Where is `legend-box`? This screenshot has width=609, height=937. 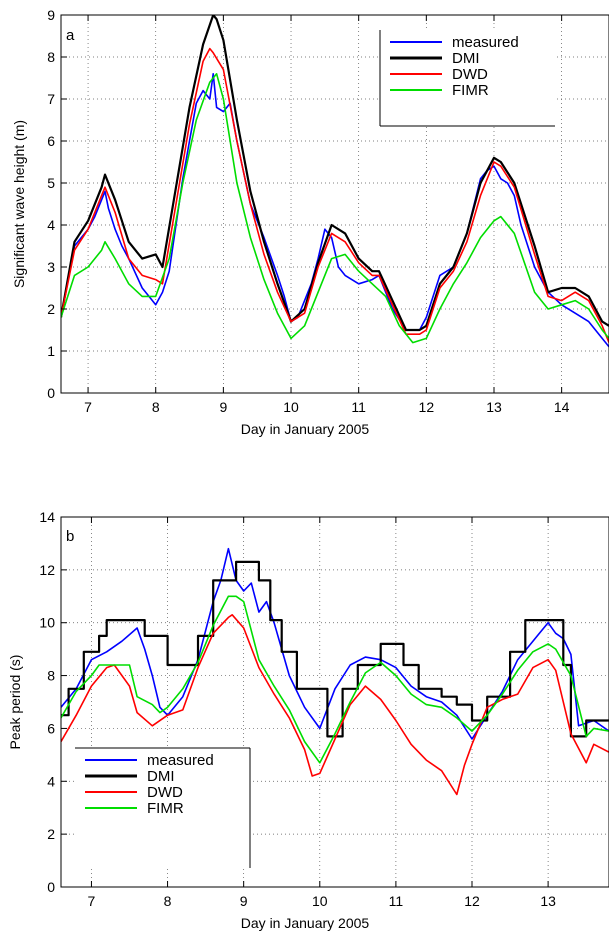
legend-box is located at coordinates (467, 78).